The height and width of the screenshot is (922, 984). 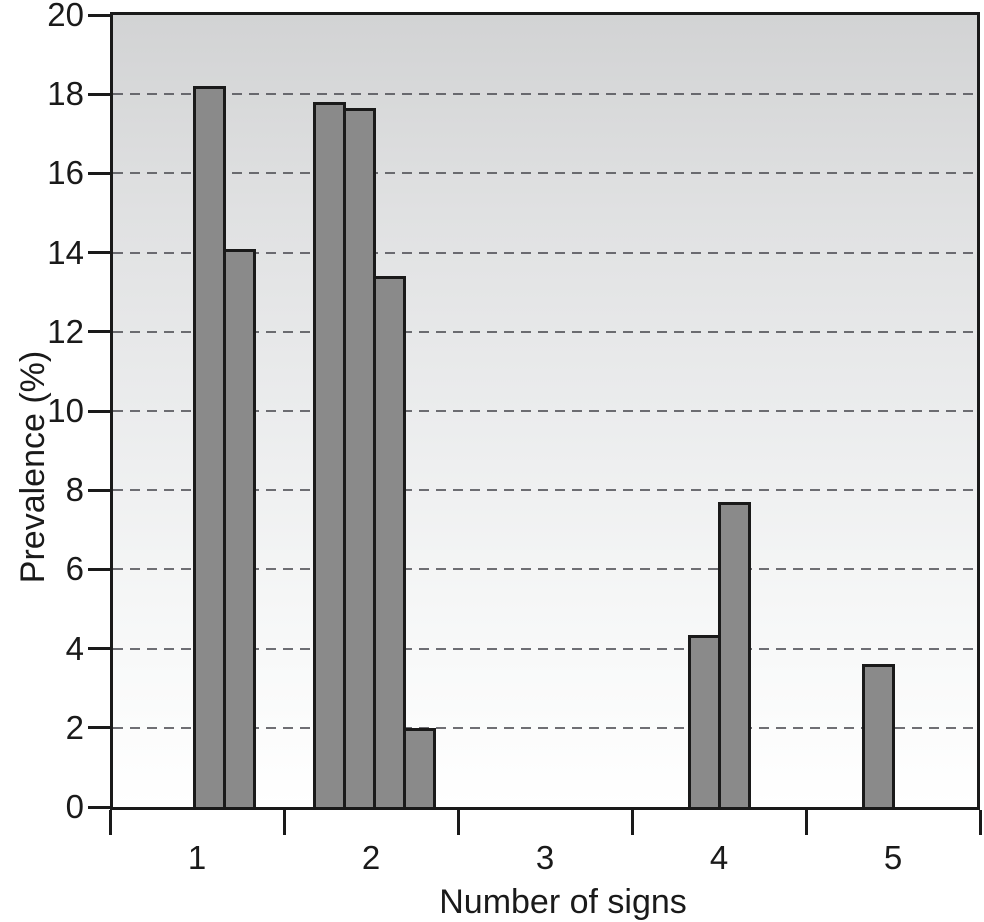 What do you see at coordinates (65, 16) in the screenshot?
I see `y-tick-label-20: 20` at bounding box center [65, 16].